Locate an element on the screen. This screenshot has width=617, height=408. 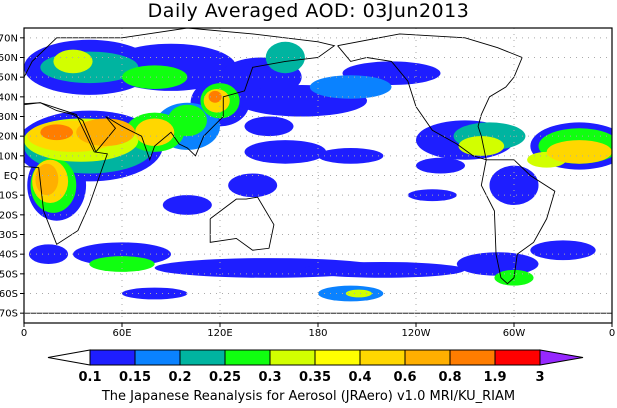
latitude-label: 10N is located at coordinates (9, 156).